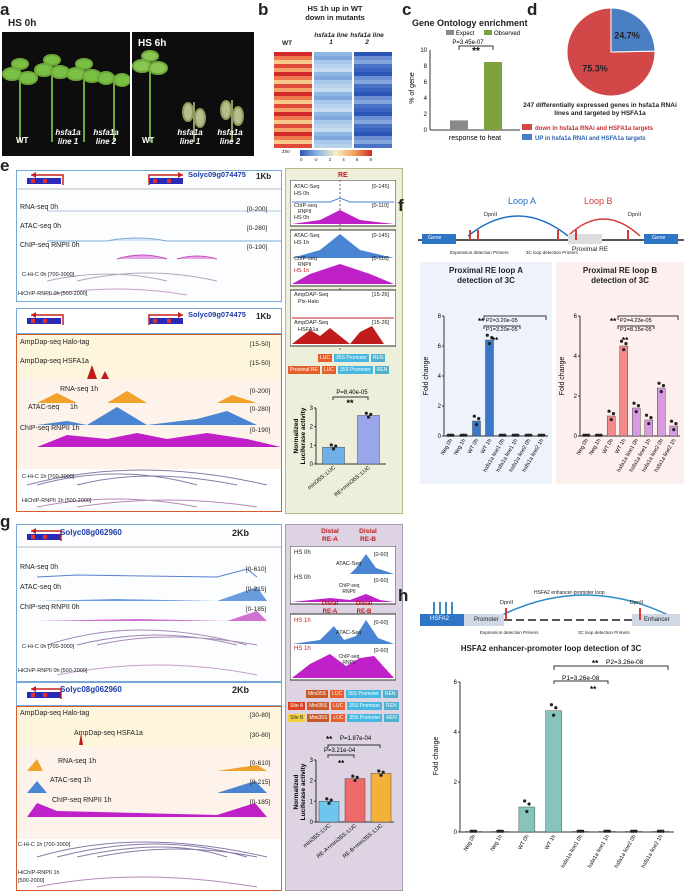 Image resolution: width=685 pixels, height=895 pixels. Describe the element at coordinates (551, 610) in the screenshot. I see `loop-diagram-h` at that location.